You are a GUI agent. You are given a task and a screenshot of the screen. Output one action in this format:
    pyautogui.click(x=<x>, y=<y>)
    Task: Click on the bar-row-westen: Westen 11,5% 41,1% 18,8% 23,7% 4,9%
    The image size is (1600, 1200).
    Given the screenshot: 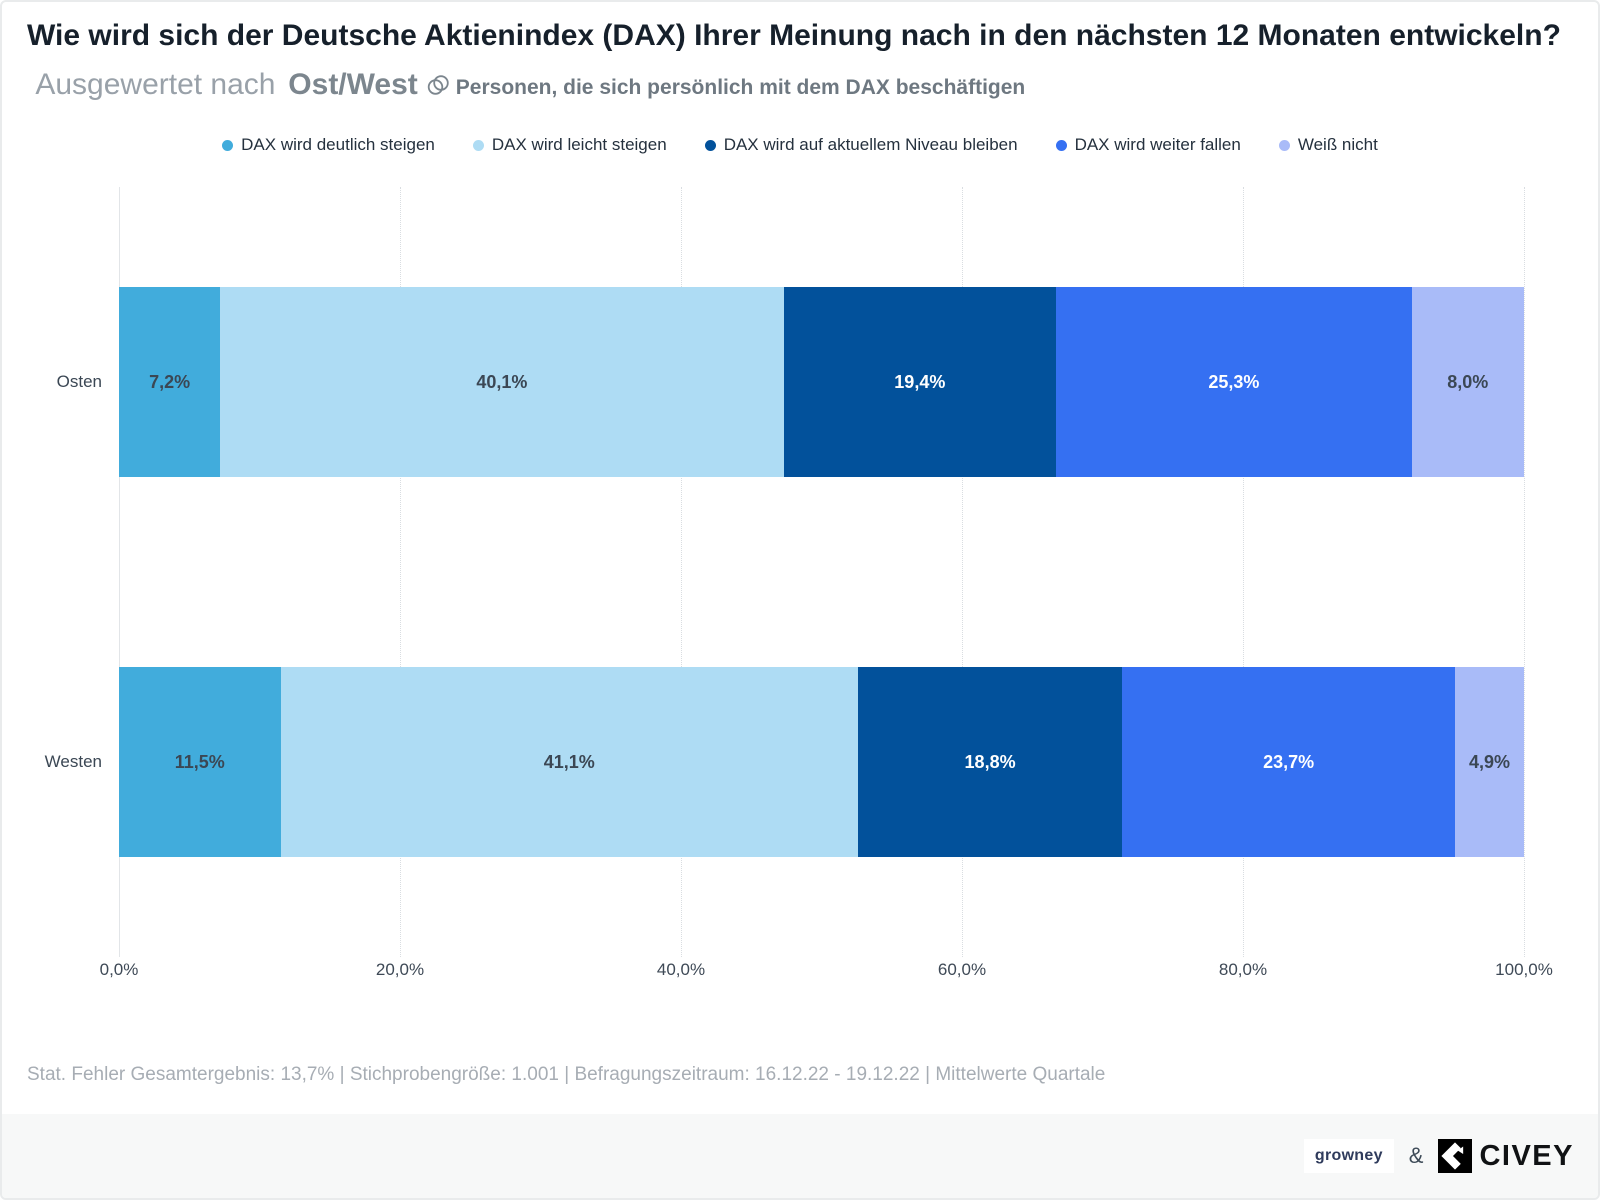 What is the action you would take?
    pyautogui.click(x=784, y=762)
    